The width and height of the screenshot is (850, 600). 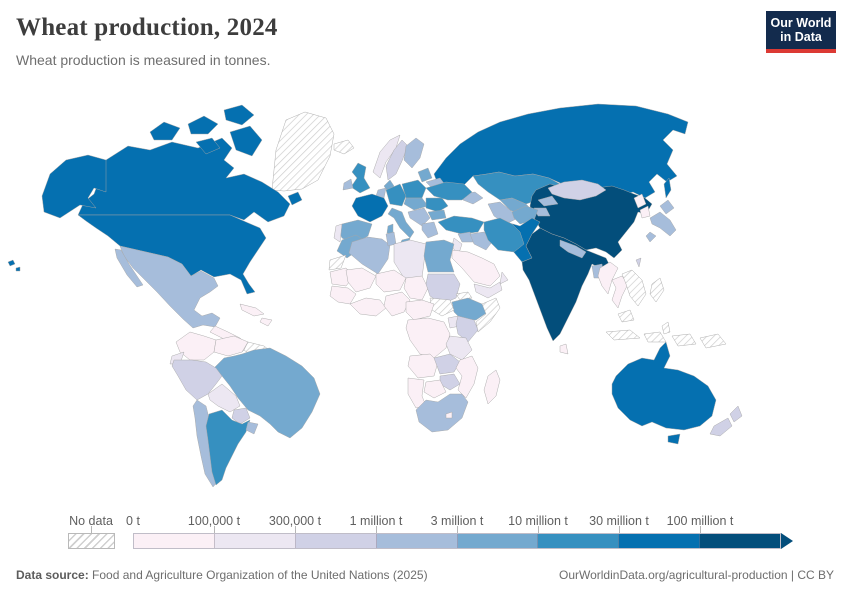 I want to click on country-usa, so click(x=172, y=254).